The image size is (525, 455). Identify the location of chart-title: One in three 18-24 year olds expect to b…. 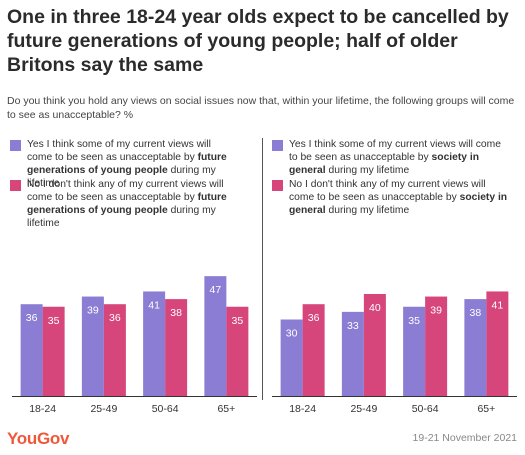
(258, 41).